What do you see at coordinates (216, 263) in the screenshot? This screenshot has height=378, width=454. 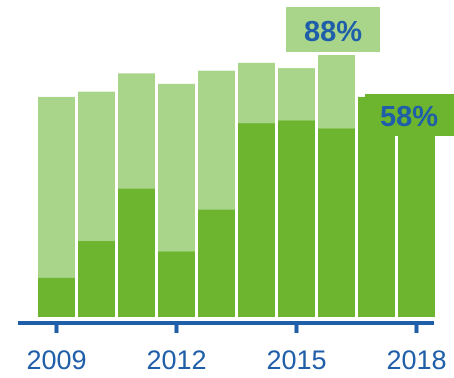 I see `bar-dark-2013` at bounding box center [216, 263].